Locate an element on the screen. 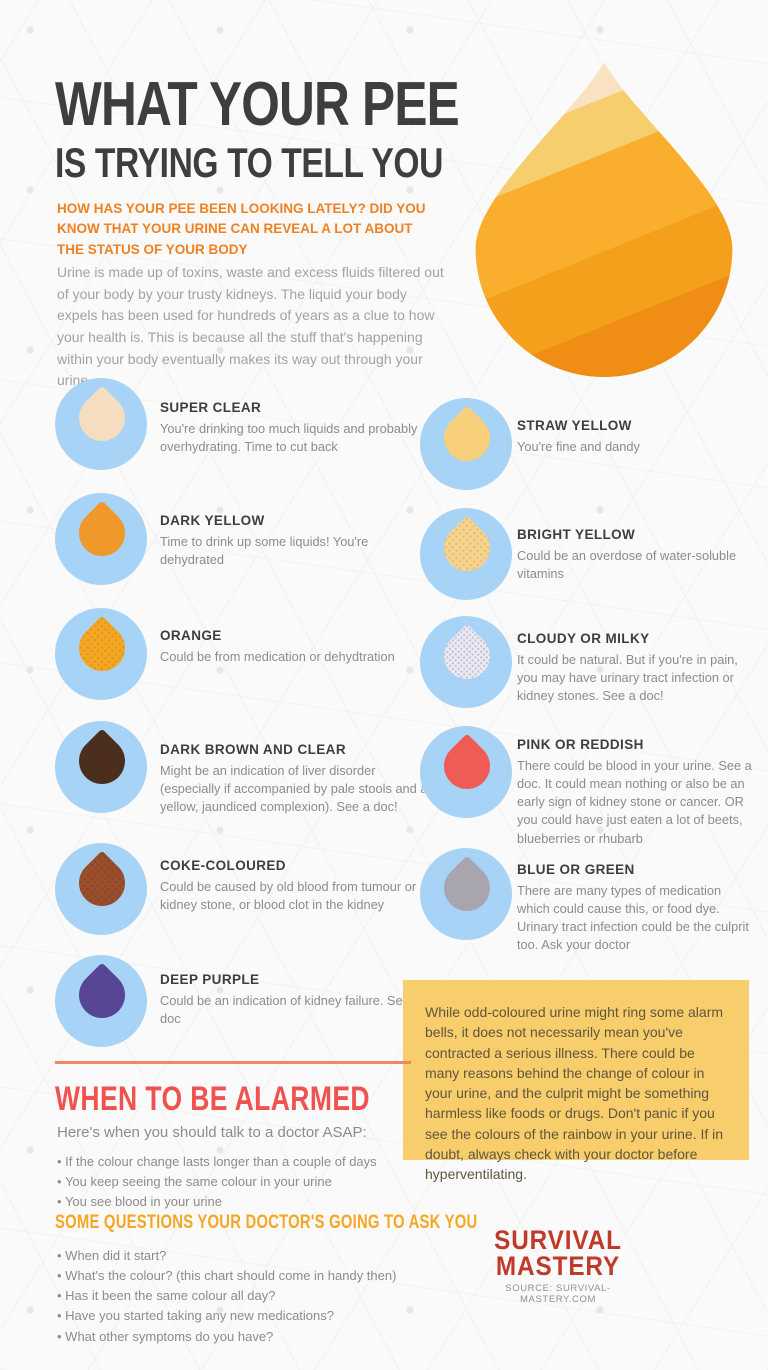  dark-brown-circle is located at coordinates (101, 767).